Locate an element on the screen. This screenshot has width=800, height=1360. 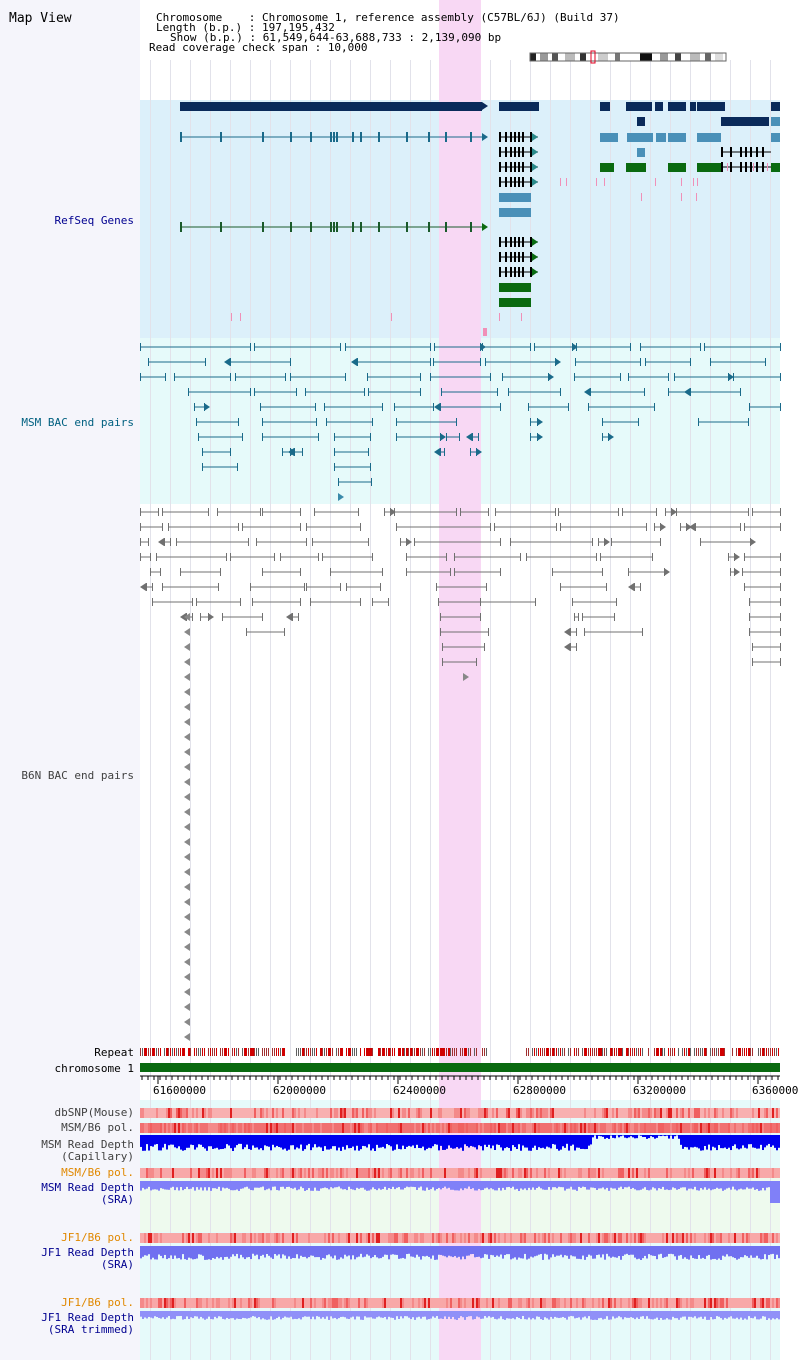
refseq-genes-label: RefSeq Genes is located at coordinates (94, 220).